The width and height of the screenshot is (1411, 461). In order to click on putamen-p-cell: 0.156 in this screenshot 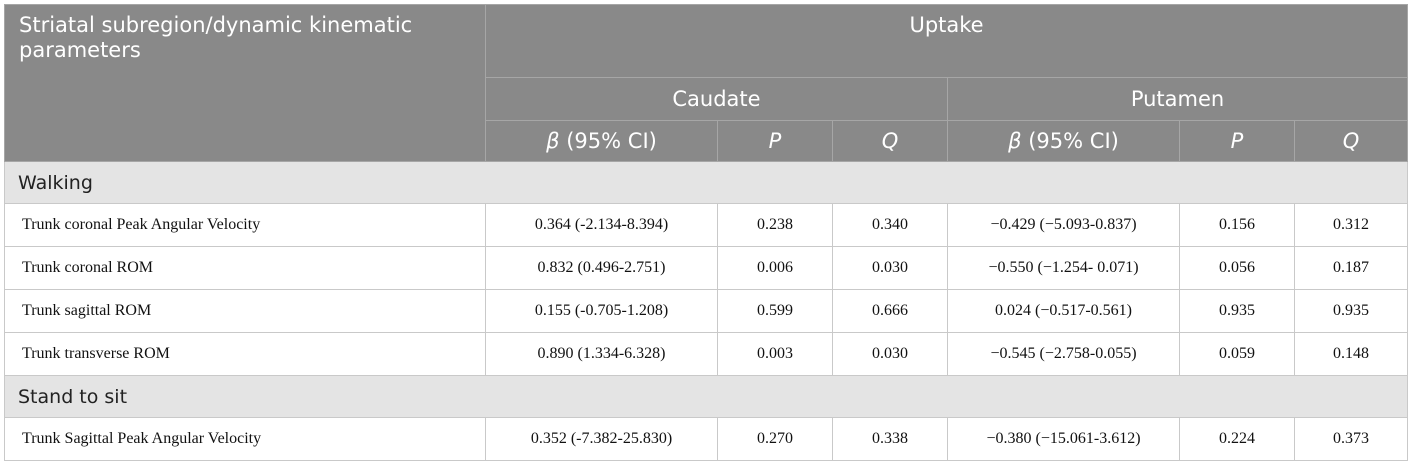, I will do `click(1237, 225)`.